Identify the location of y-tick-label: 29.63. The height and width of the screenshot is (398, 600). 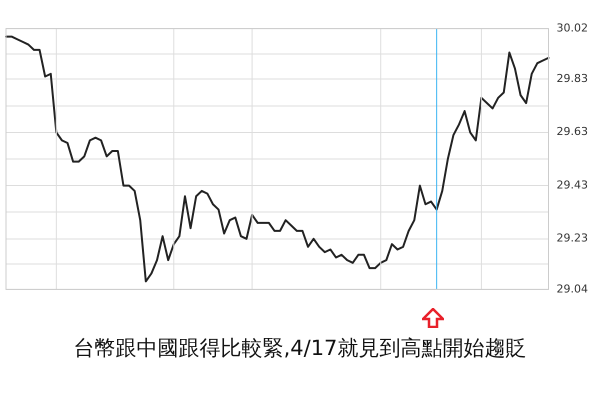
(572, 131).